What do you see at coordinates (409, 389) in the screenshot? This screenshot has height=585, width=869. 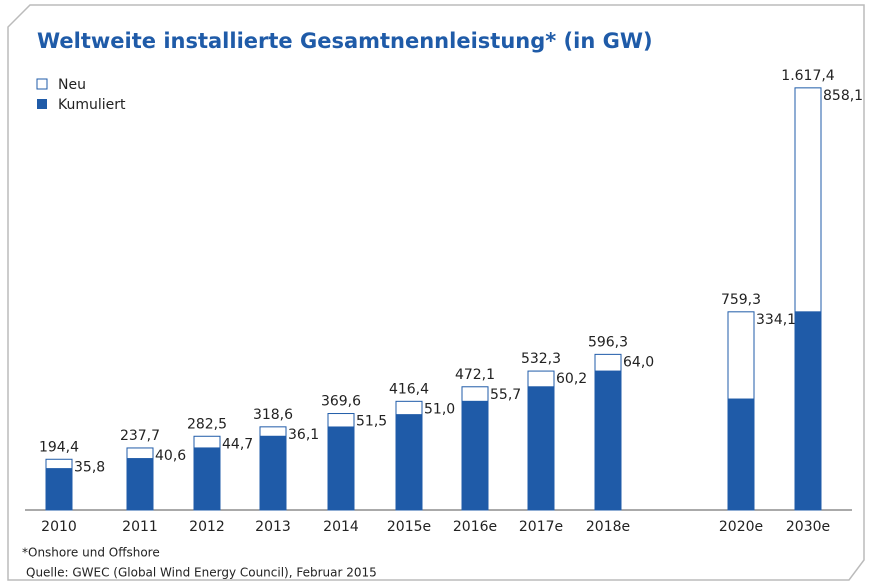 I see `total-label: 416,4` at bounding box center [409, 389].